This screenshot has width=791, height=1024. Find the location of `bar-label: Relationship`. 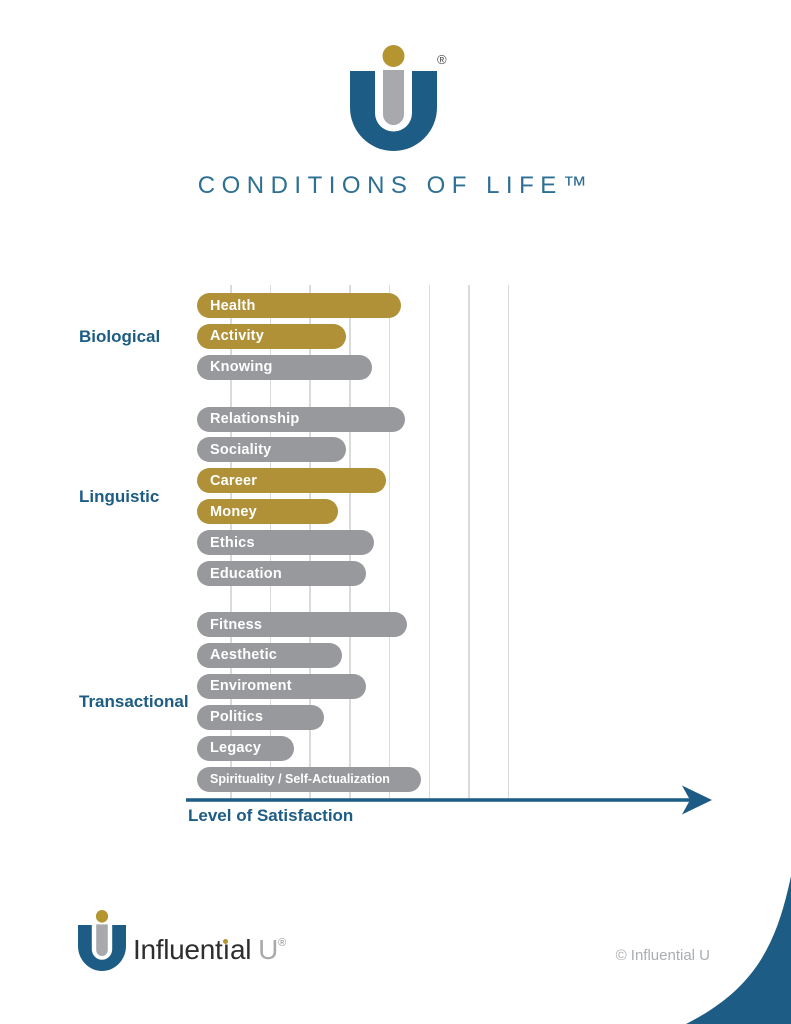

bar-label: Relationship is located at coordinates (255, 419).